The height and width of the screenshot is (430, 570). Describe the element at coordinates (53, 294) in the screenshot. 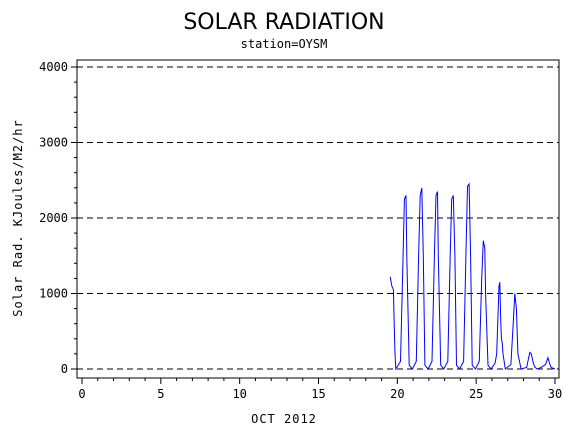

I see `y-tick-label-1000: 1000` at that location.